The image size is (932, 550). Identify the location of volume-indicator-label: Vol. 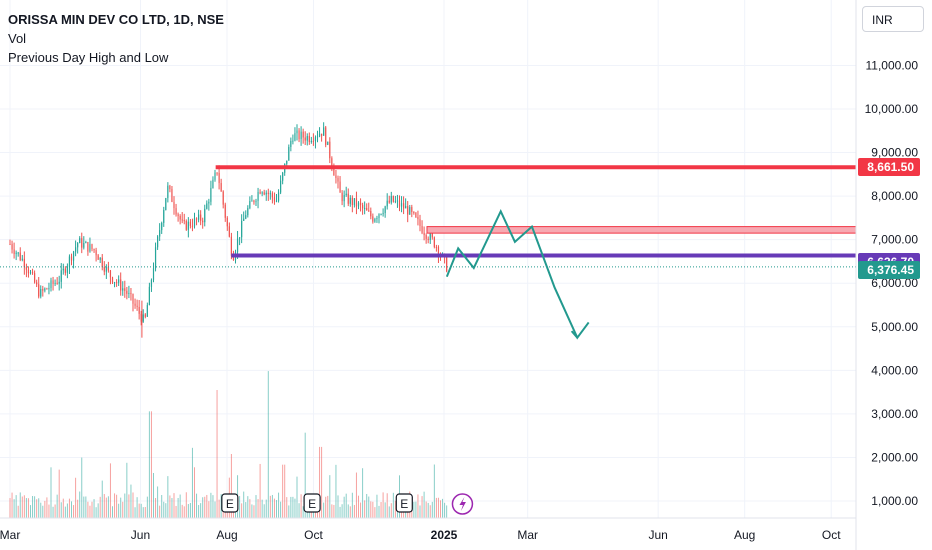
(17, 38).